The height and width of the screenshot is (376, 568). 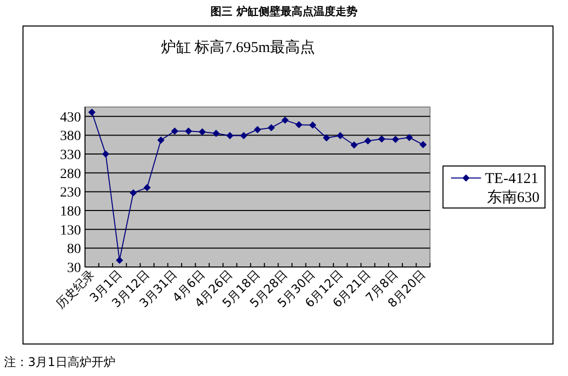 I want to click on y-tick-label: 180, so click(x=70, y=212).